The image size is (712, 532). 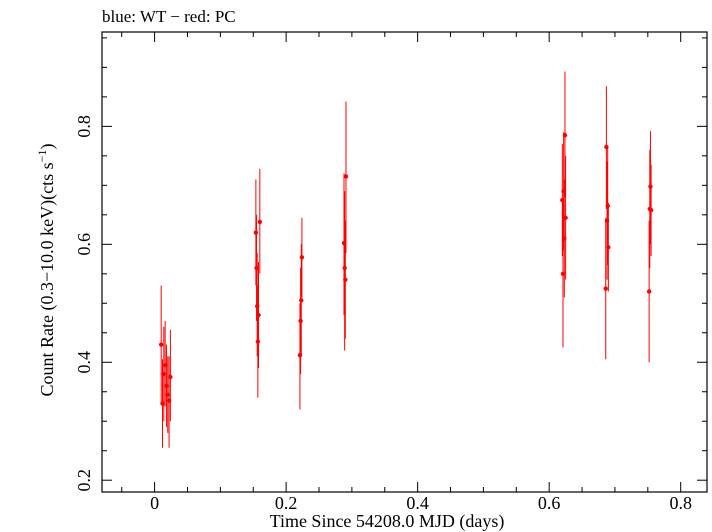 I want to click on x-axis-label: Time Since 54208.0 MJD (days), so click(x=387, y=521).